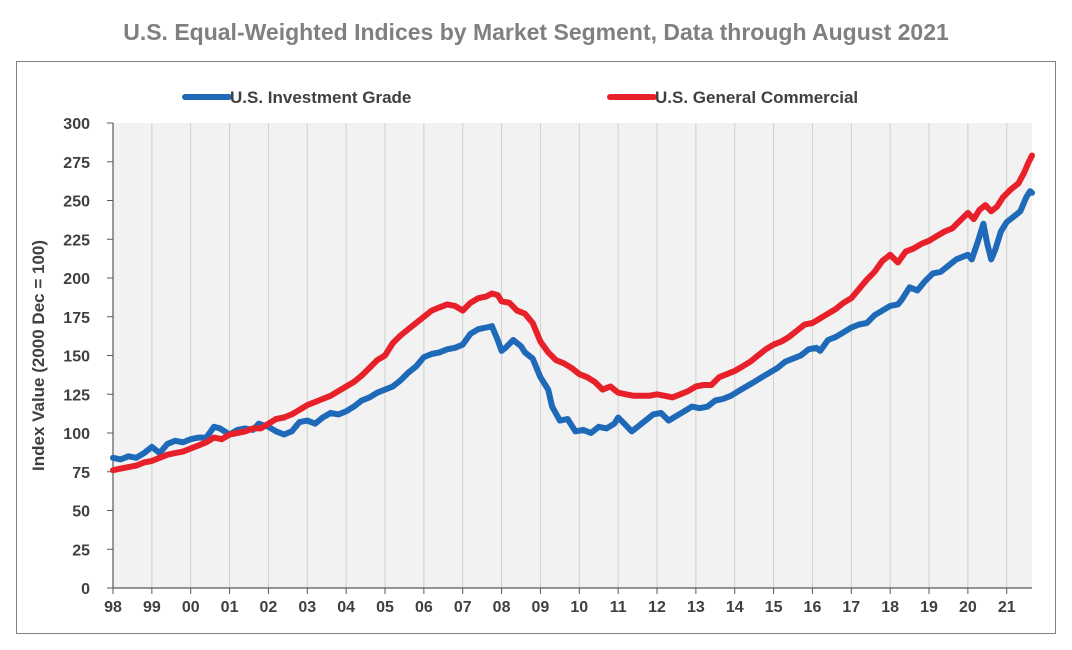  What do you see at coordinates (269, 607) in the screenshot?
I see `x-tick-label: 02` at bounding box center [269, 607].